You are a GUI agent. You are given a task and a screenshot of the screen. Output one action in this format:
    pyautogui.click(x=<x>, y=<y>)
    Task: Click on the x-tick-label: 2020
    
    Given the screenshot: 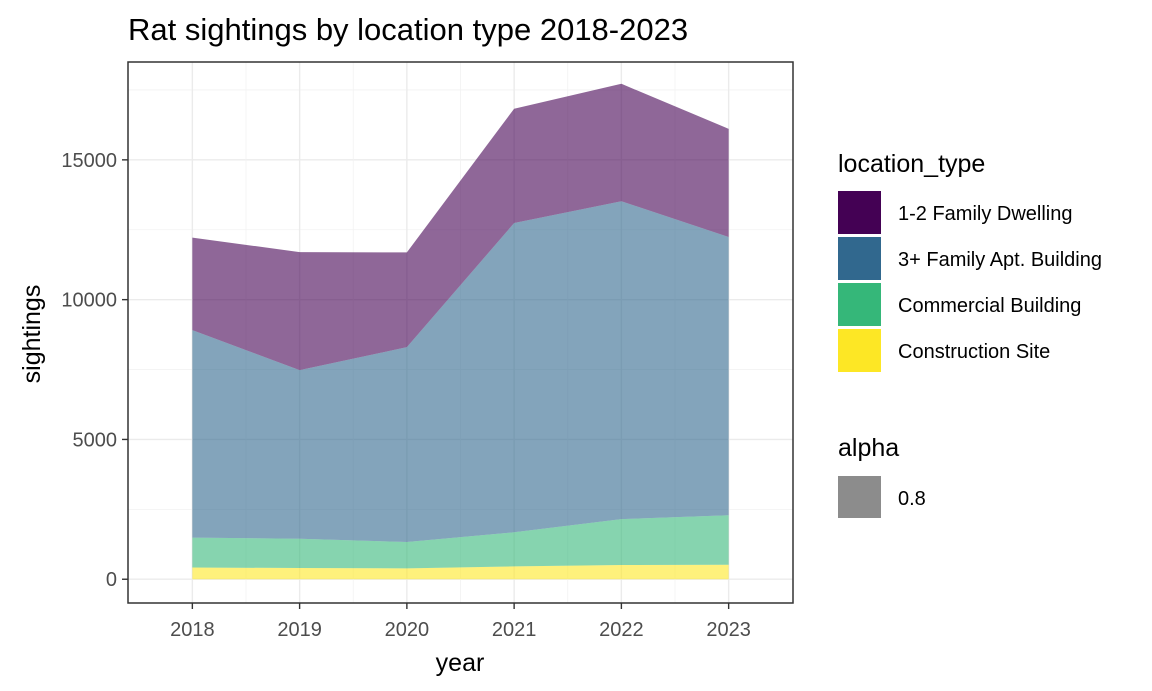 What is the action you would take?
    pyautogui.click(x=407, y=630)
    